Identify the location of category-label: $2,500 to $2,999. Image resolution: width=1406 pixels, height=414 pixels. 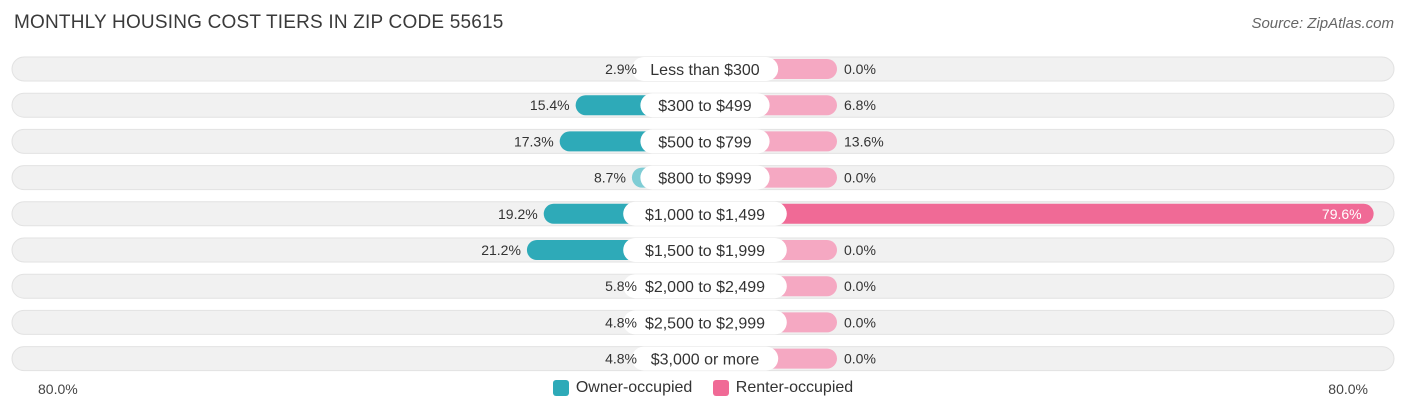
(705, 323).